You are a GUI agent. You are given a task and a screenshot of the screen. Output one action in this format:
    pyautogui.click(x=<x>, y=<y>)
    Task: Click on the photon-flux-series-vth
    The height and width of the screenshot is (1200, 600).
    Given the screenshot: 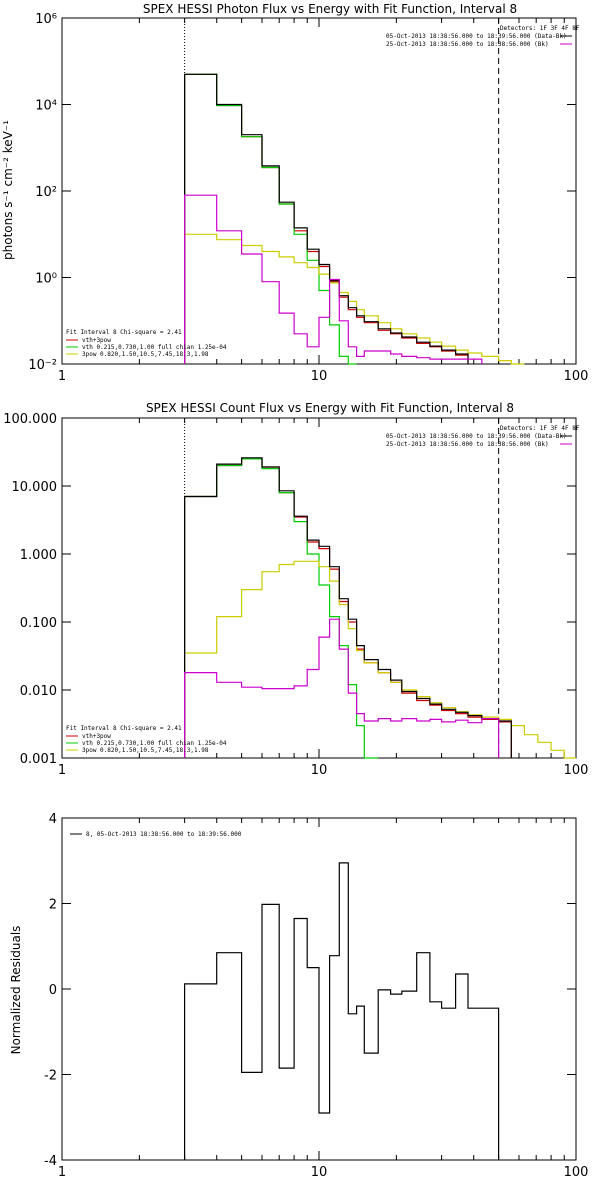 What is the action you would take?
    pyautogui.click(x=270, y=219)
    